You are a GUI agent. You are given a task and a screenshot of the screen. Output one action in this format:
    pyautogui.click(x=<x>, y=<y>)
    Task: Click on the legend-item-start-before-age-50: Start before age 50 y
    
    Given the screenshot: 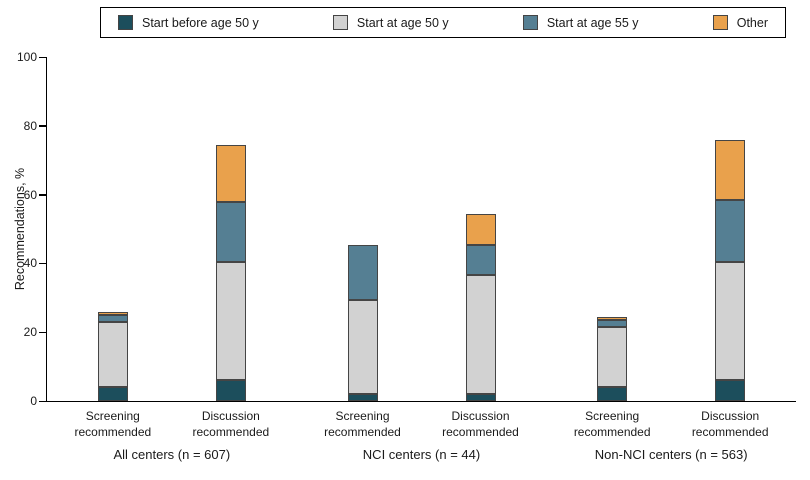 What is the action you would take?
    pyautogui.click(x=188, y=22)
    